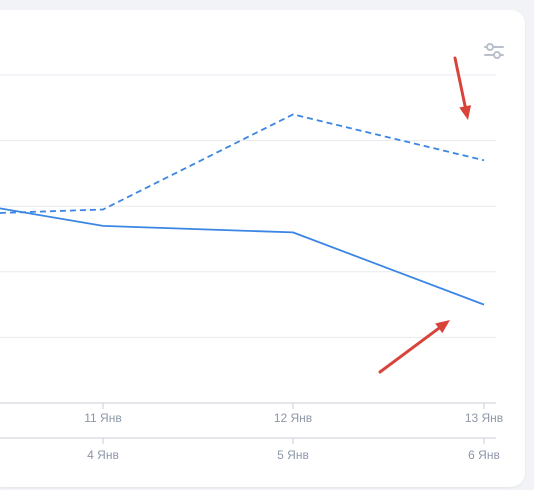 Image resolution: width=534 pixels, height=490 pixels. What do you see at coordinates (424, 215) in the screenshot?
I see `annotation-arrows` at bounding box center [424, 215].